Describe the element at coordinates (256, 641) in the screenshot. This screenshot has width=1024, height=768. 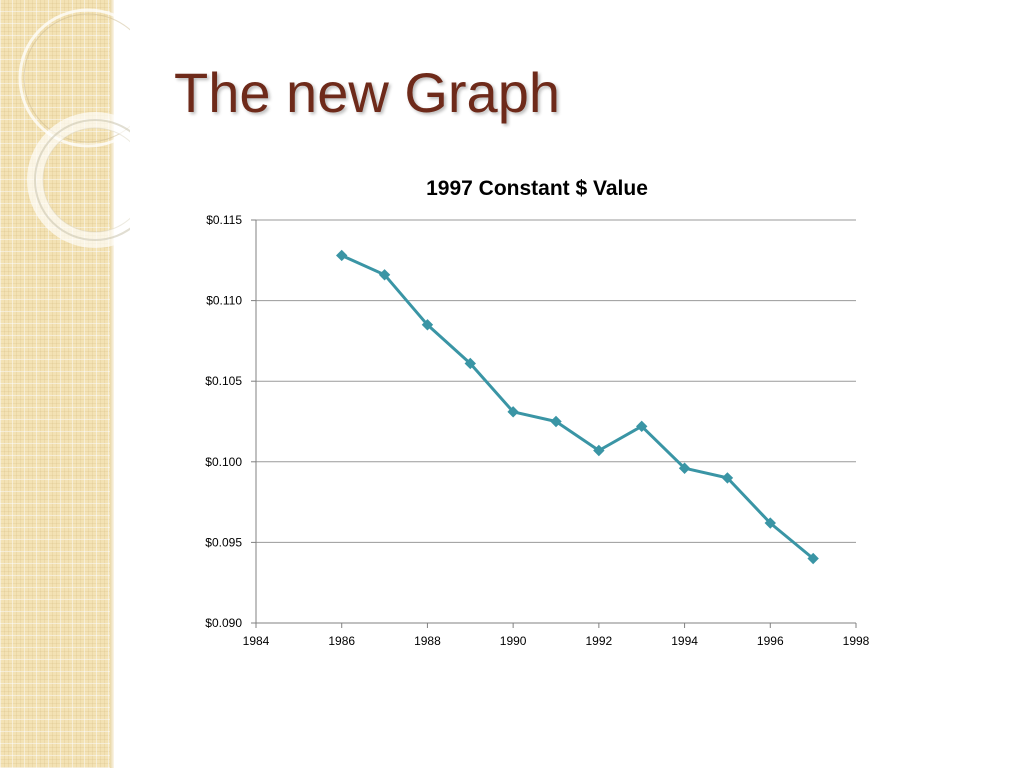
I see `x-tick-label: 1984` at that location.